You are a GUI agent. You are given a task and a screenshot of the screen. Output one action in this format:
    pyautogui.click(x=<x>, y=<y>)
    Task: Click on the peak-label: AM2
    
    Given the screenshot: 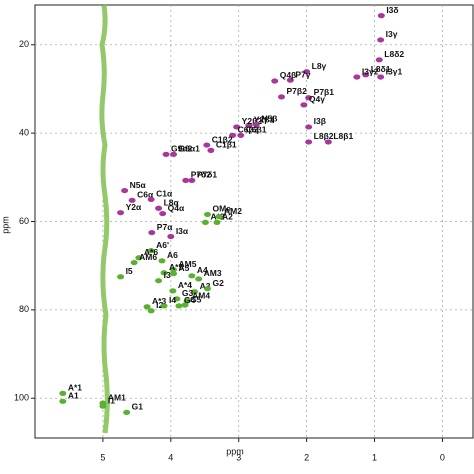 What is the action you would take?
    pyautogui.click(x=233, y=211)
    